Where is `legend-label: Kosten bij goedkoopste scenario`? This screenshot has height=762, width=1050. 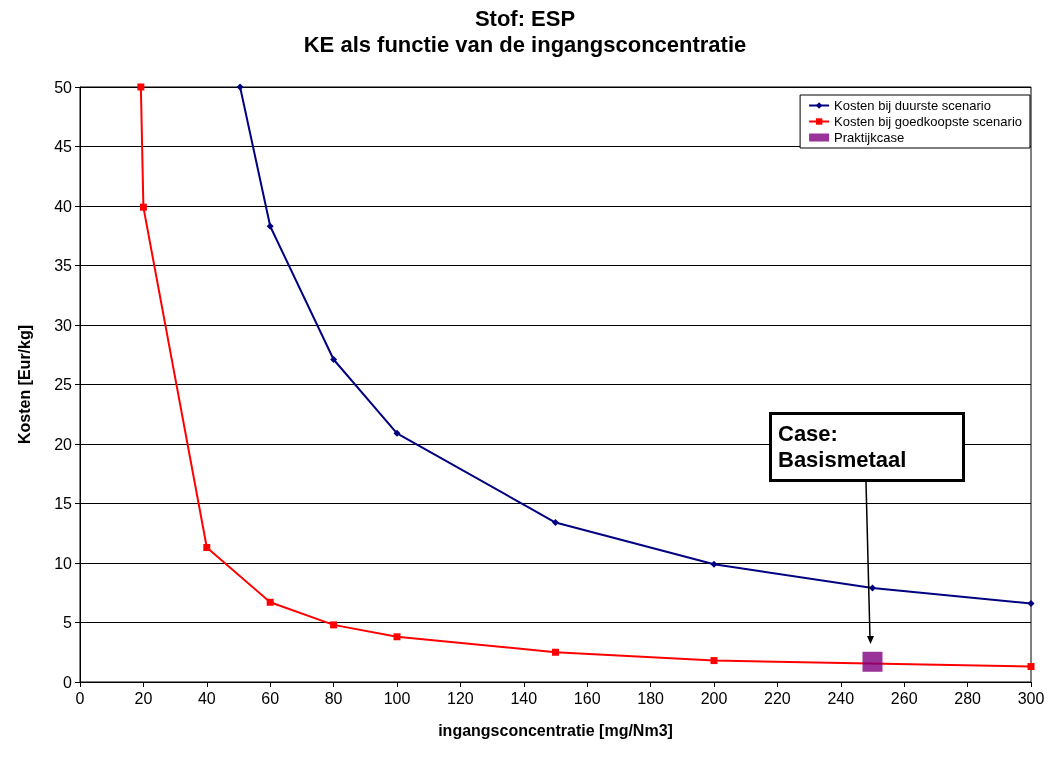
legend-label: Kosten bij goedkoopste scenario is located at coordinates (928, 121).